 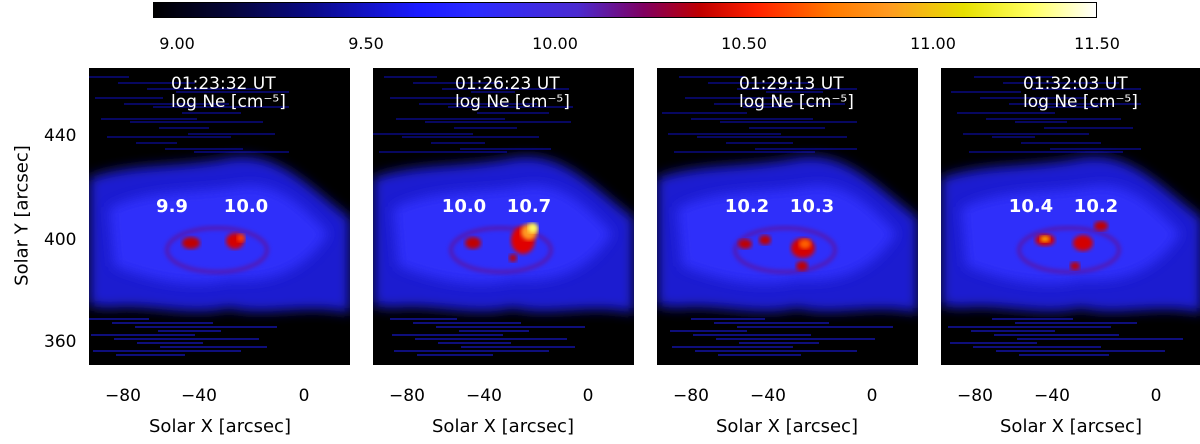 I want to click on map-panel-1: 01:23:32 UT log Ne [cm⁻⁵] 9.9 10.0, so click(x=219, y=216).